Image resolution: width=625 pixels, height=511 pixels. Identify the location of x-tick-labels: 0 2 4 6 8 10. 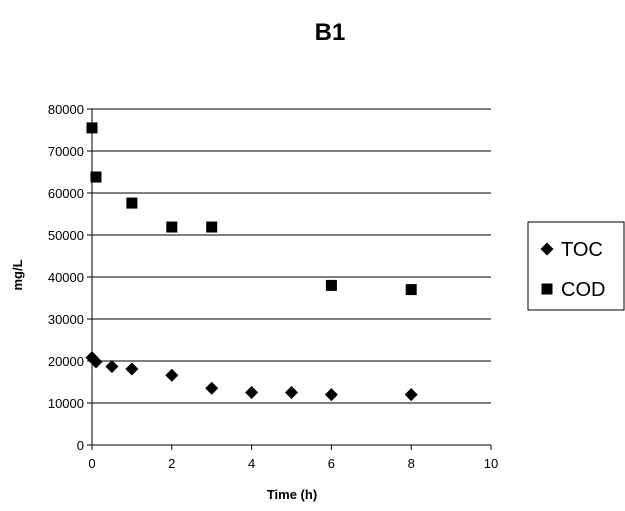
(293, 463).